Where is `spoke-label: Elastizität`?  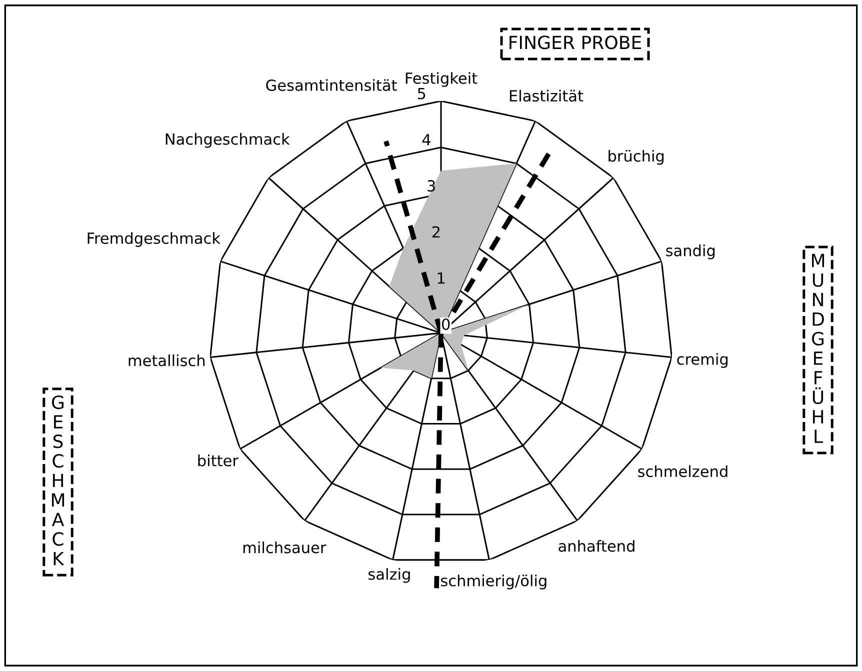
spoke-label: Elastizität is located at coordinates (547, 96).